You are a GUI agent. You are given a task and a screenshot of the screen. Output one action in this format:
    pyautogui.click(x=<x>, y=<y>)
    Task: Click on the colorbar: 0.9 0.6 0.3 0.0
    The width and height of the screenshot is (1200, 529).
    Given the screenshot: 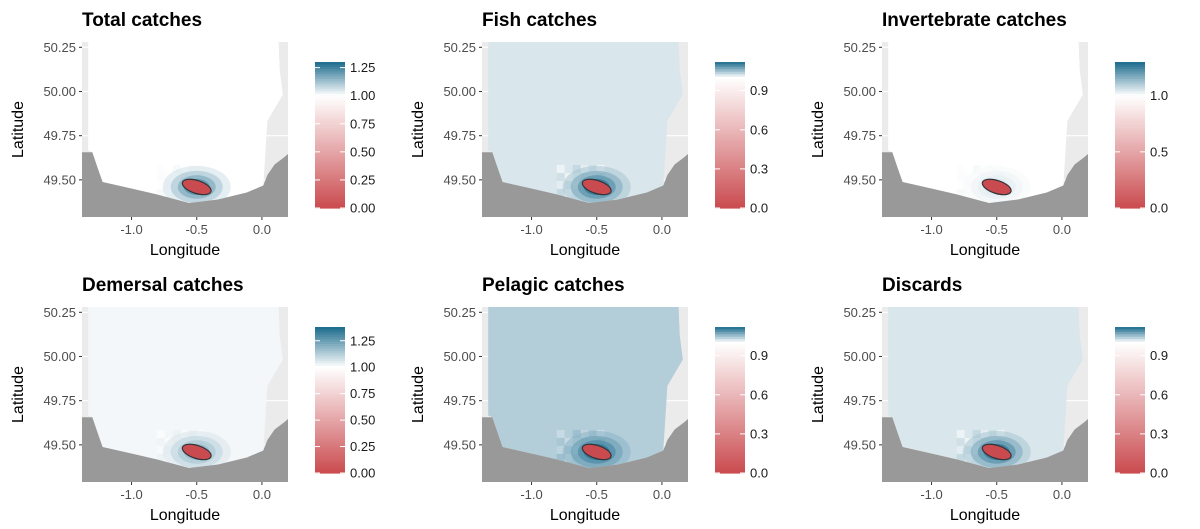 What is the action you would take?
    pyautogui.click(x=741, y=139)
    